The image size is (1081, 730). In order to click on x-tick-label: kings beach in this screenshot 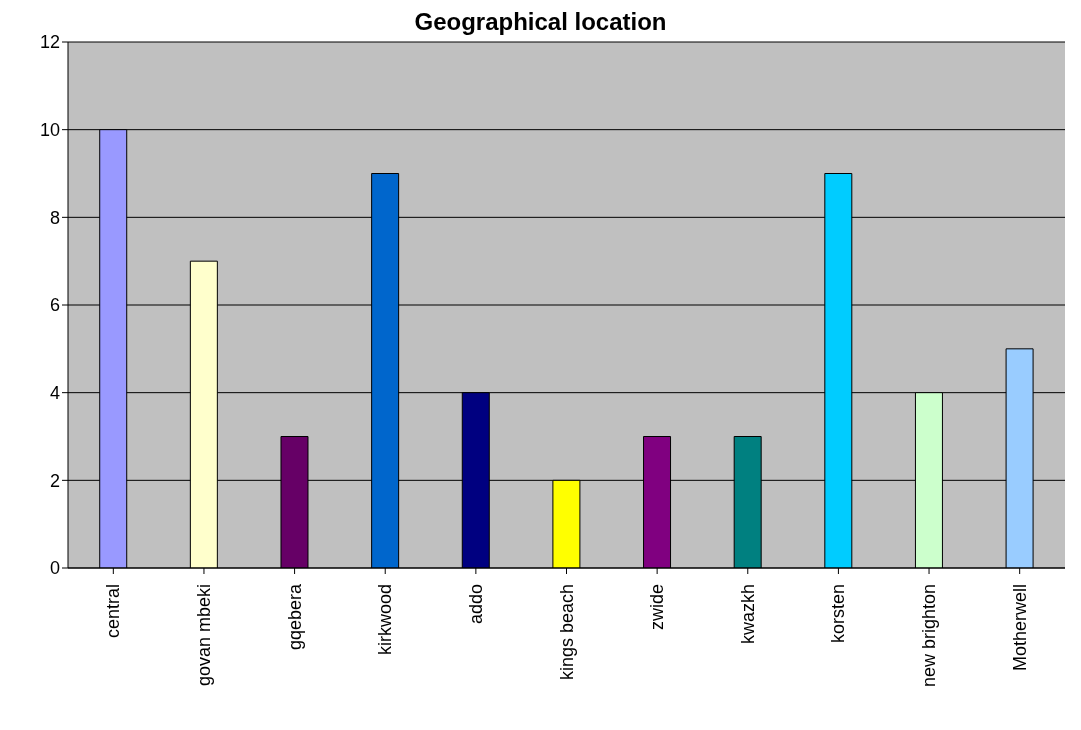, I will do `click(566, 632)`.